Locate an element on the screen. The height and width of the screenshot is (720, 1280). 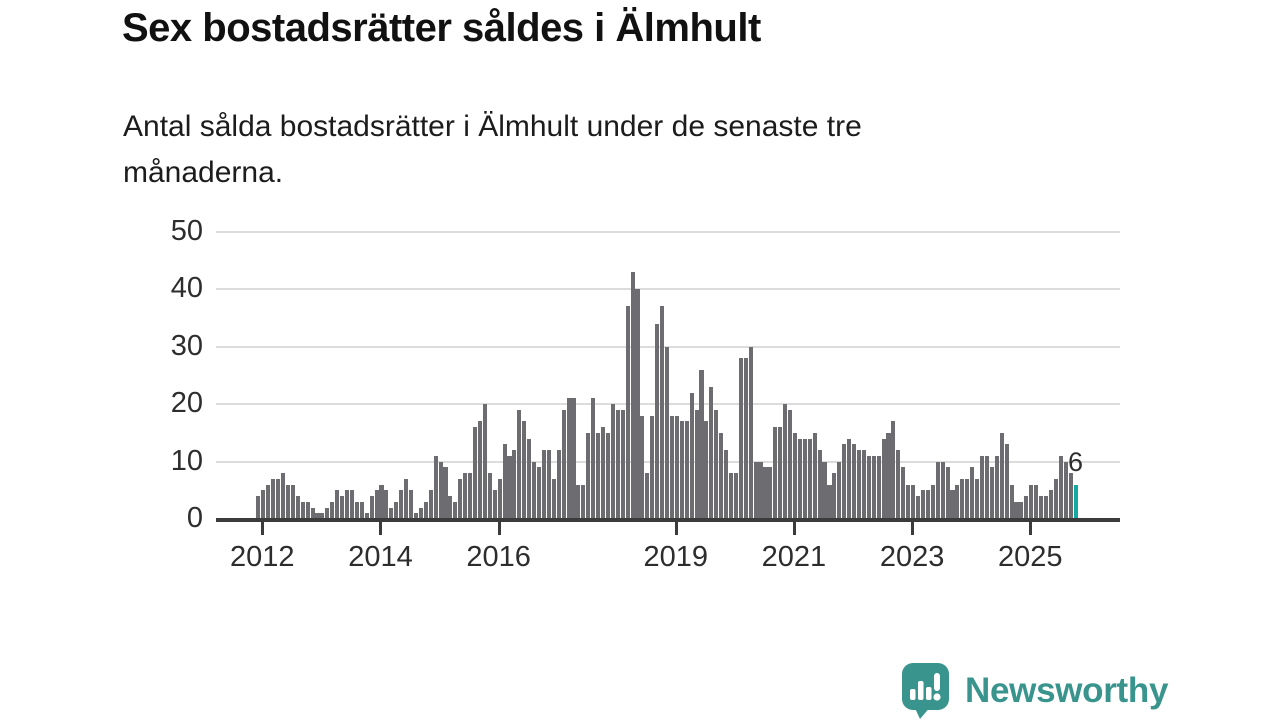
x-tick-2021 is located at coordinates (794, 528).